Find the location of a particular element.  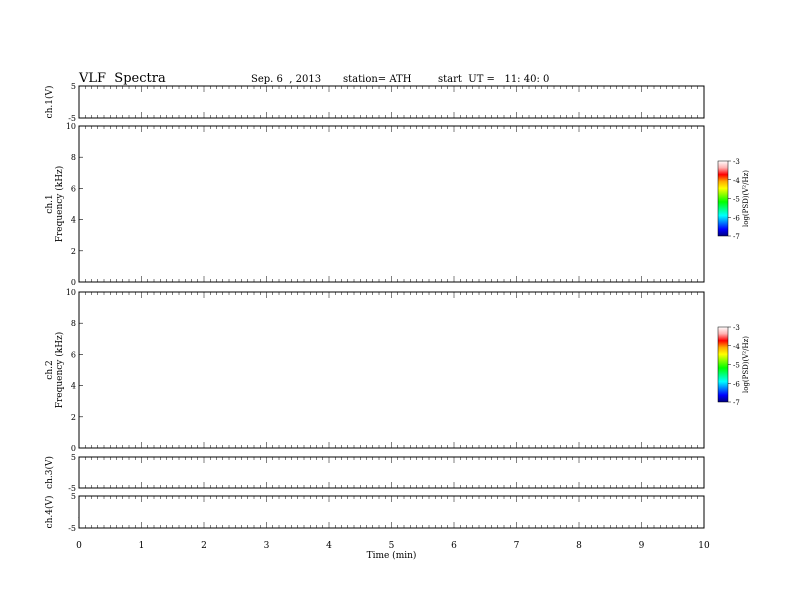

start-time-label: start UT = 11: 40: 0 is located at coordinates (494, 79).